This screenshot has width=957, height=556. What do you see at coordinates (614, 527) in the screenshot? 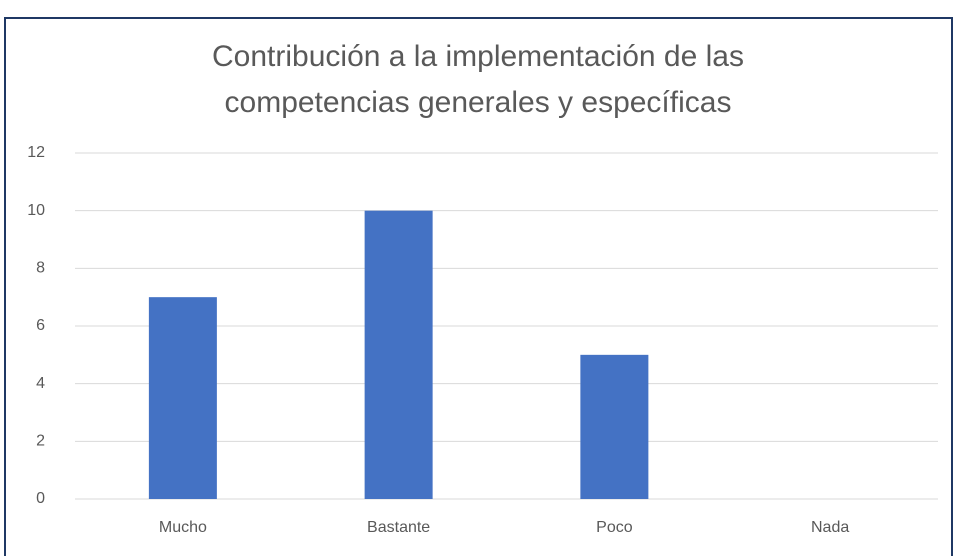
I see `x-tick-label: Poco` at bounding box center [614, 527].